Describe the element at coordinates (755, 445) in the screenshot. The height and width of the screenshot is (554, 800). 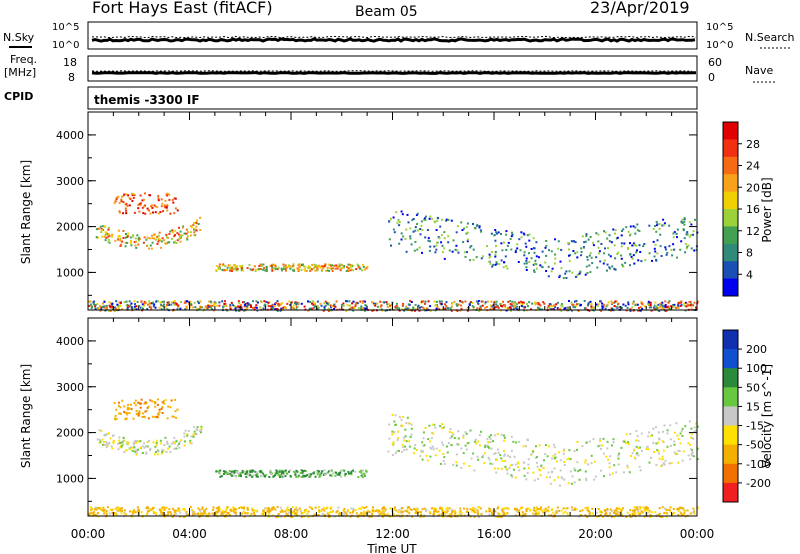
I see `colorbar-tick-label: -50` at that location.